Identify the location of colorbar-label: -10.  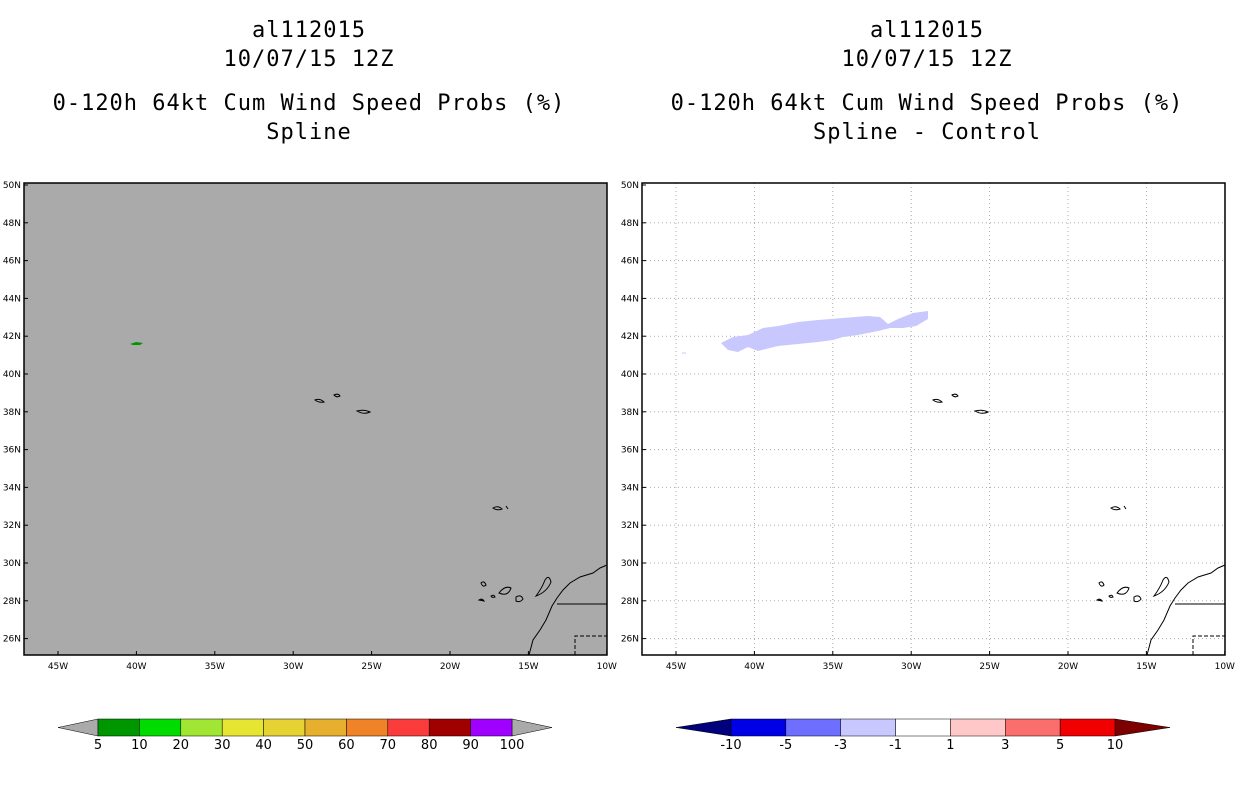
(730, 745).